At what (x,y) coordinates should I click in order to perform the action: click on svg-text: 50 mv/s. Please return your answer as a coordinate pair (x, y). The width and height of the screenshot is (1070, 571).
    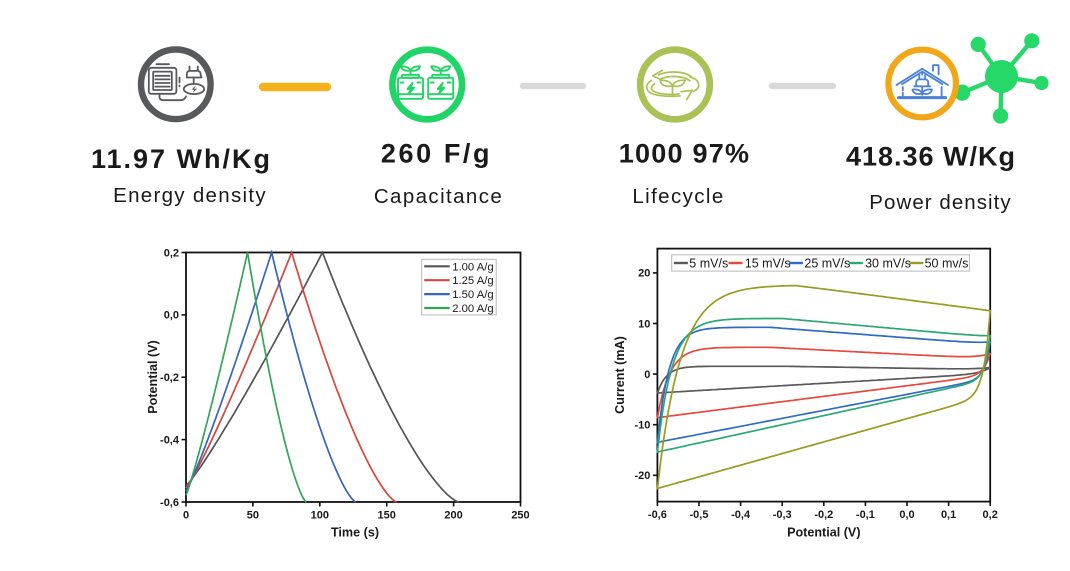
    Looking at the image, I should click on (947, 263).